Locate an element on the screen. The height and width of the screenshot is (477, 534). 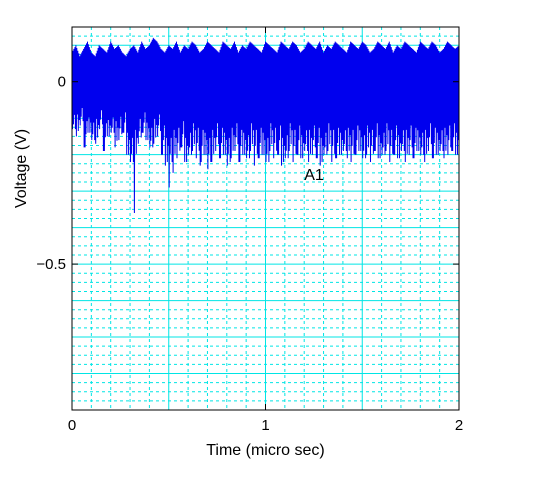
x-tick-label: 0 is located at coordinates (72, 425).